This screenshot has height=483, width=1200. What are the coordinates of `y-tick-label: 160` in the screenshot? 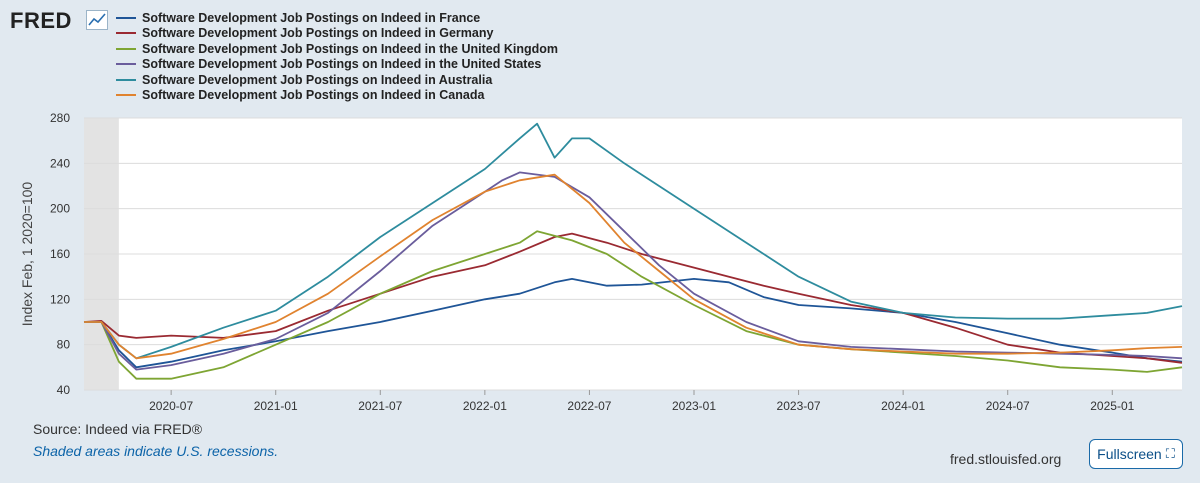 It's located at (60, 254).